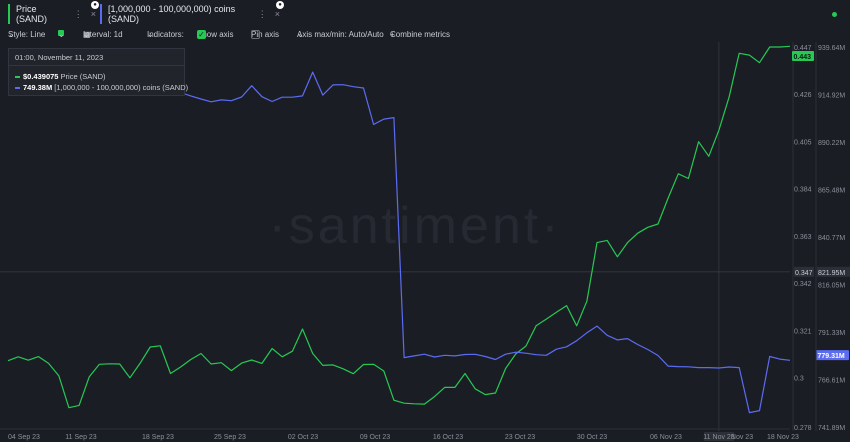 The image size is (850, 442). I want to click on pin-axis-label: Pin axis, so click(265, 34).